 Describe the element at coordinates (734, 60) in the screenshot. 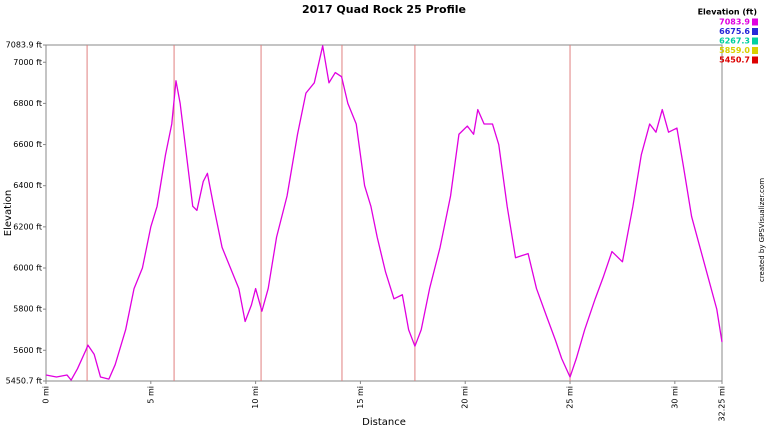

I see `legend-label: 5450.7` at that location.